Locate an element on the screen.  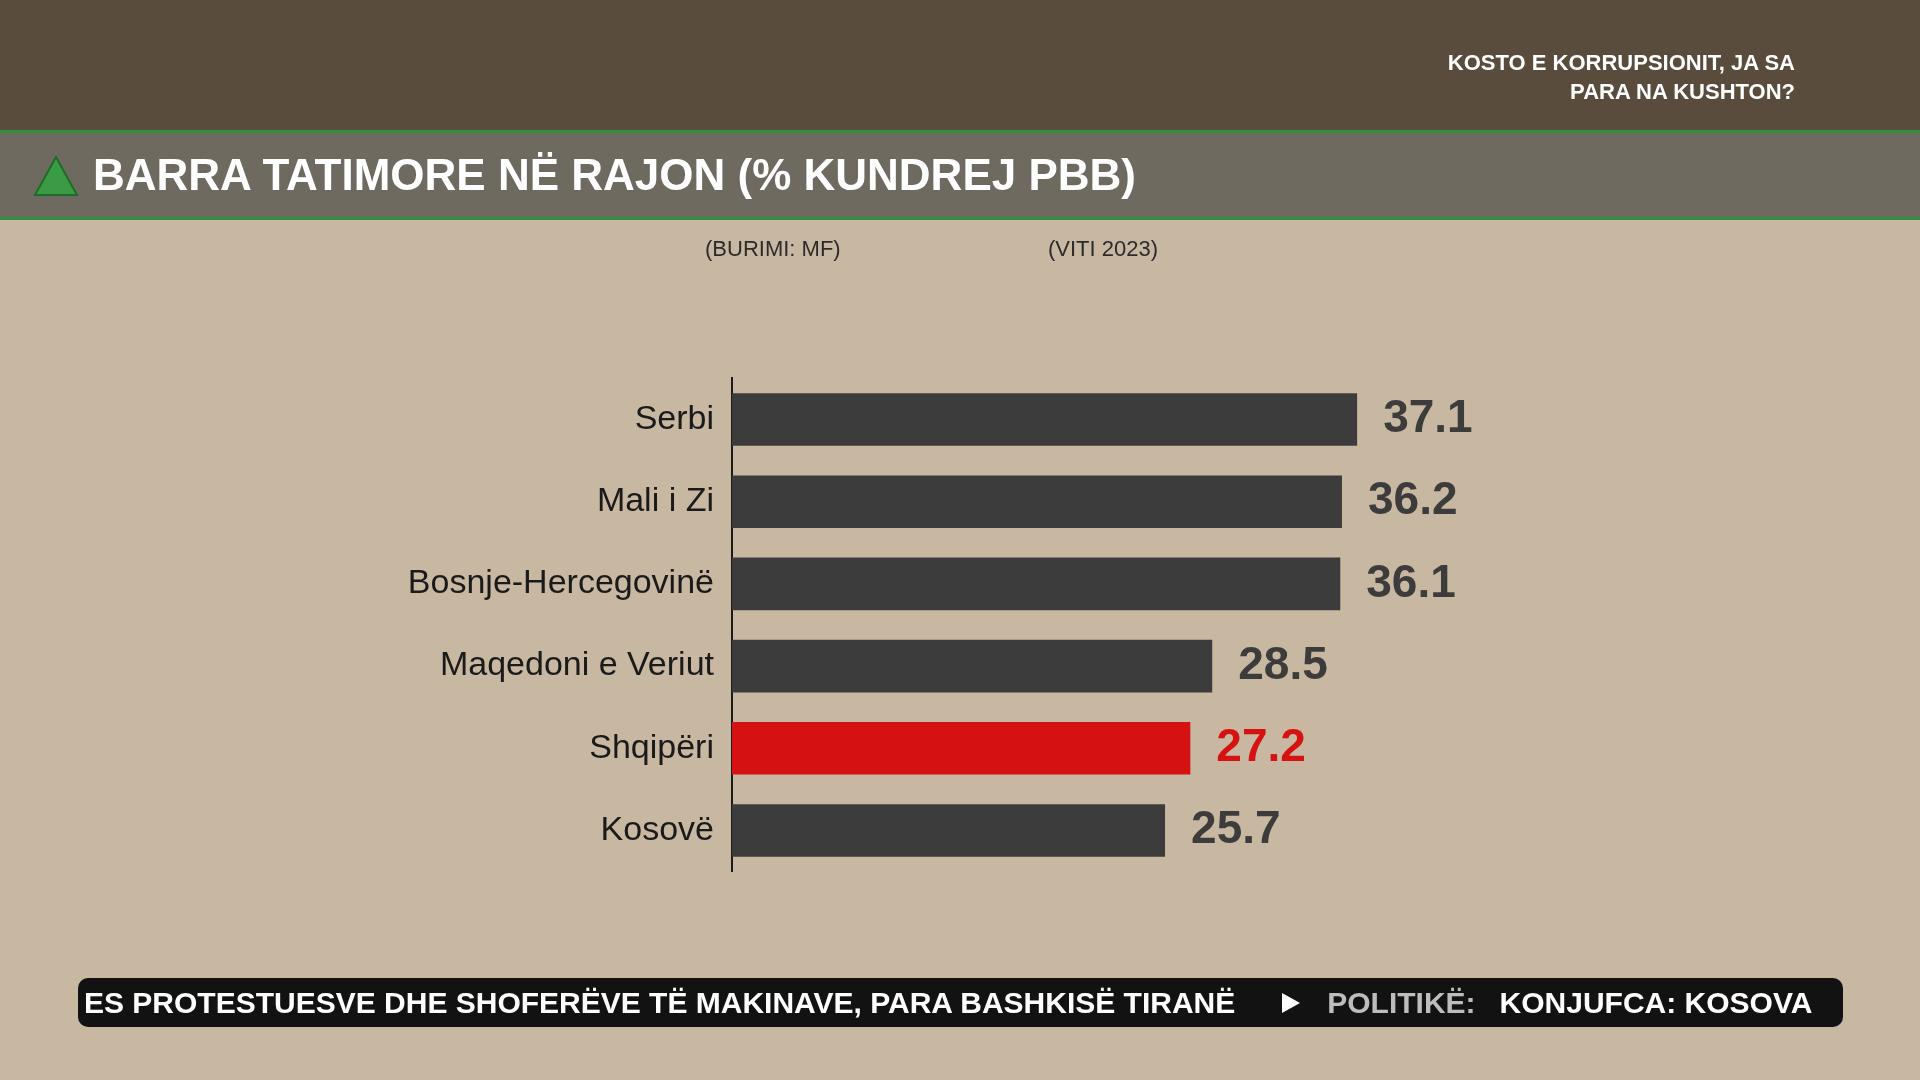
text: KONJUFCA: KOSOVA is located at coordinates (1656, 1002).